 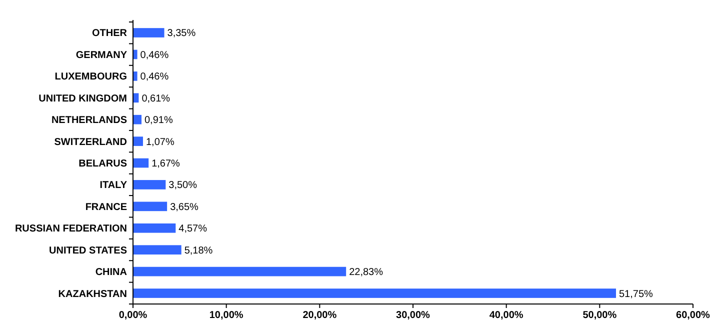 What do you see at coordinates (102, 55) in the screenshot?
I see `y-tick-label: GERMANY` at bounding box center [102, 55].